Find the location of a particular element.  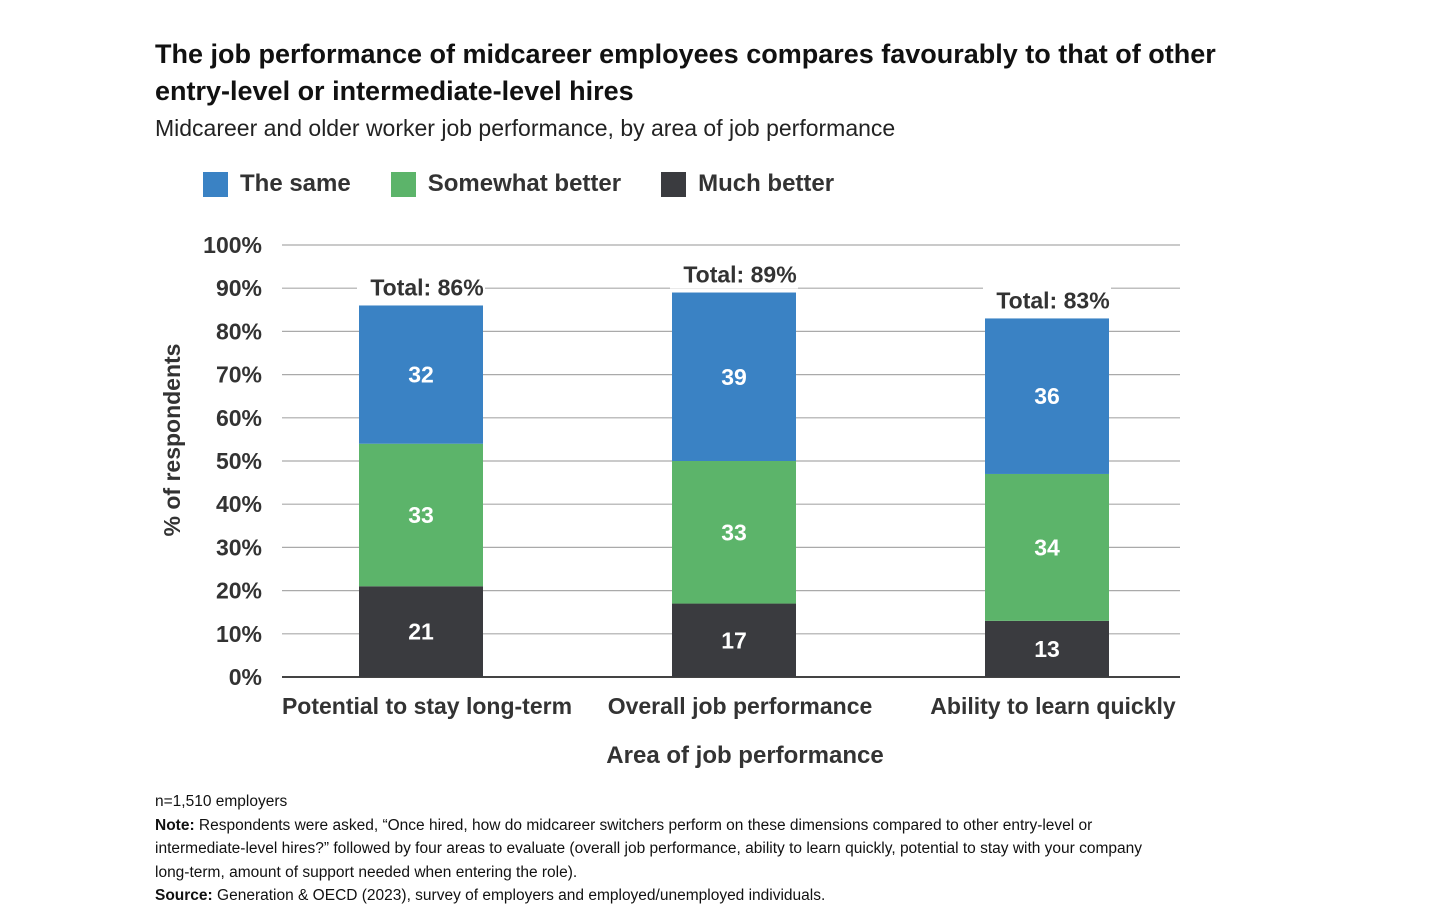

legend: The same Somewhat better Much better is located at coordinates (538, 184).